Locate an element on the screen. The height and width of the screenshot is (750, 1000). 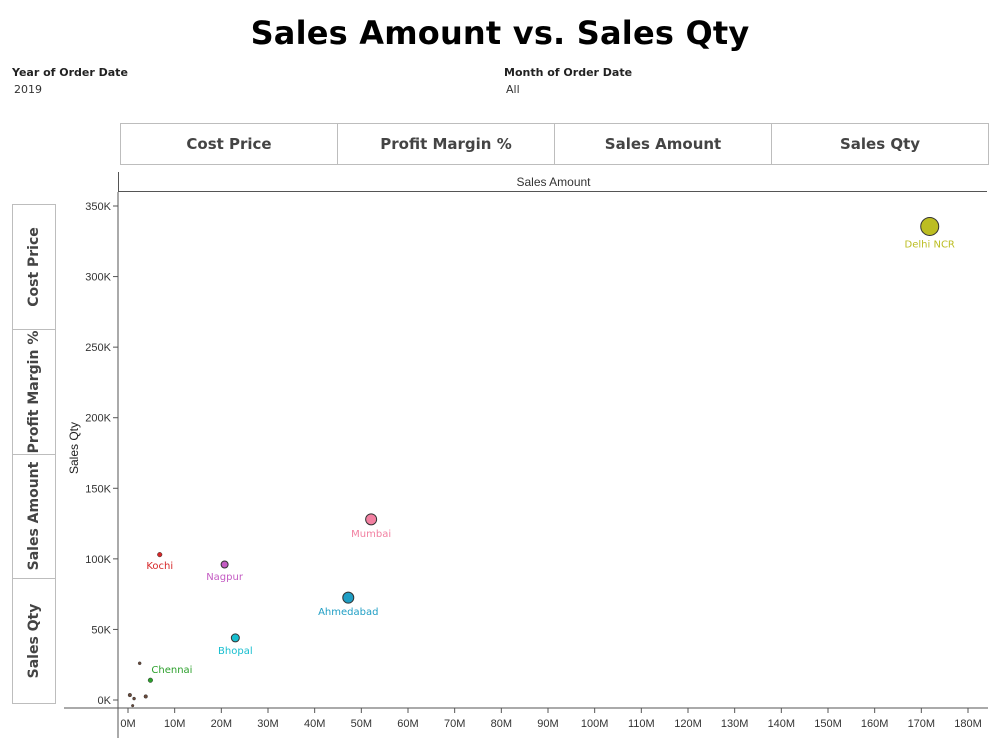
x-tick-label: 170M is located at coordinates (922, 724).